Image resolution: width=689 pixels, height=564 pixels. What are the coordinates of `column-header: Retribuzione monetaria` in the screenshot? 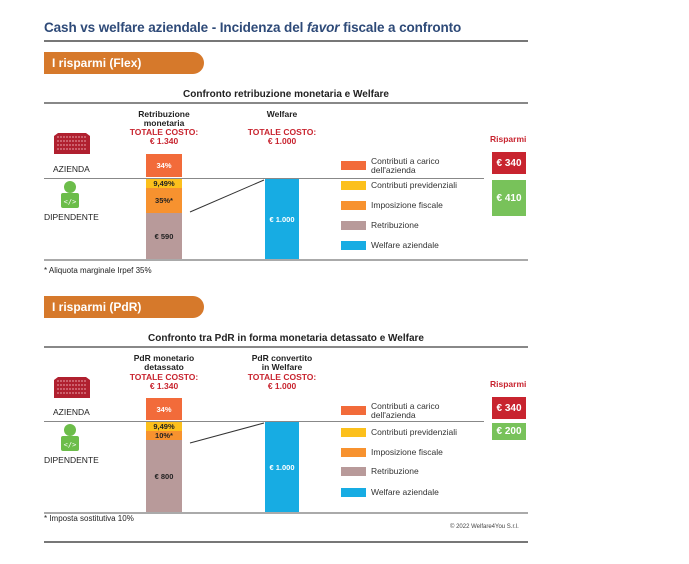 It's located at (164, 118).